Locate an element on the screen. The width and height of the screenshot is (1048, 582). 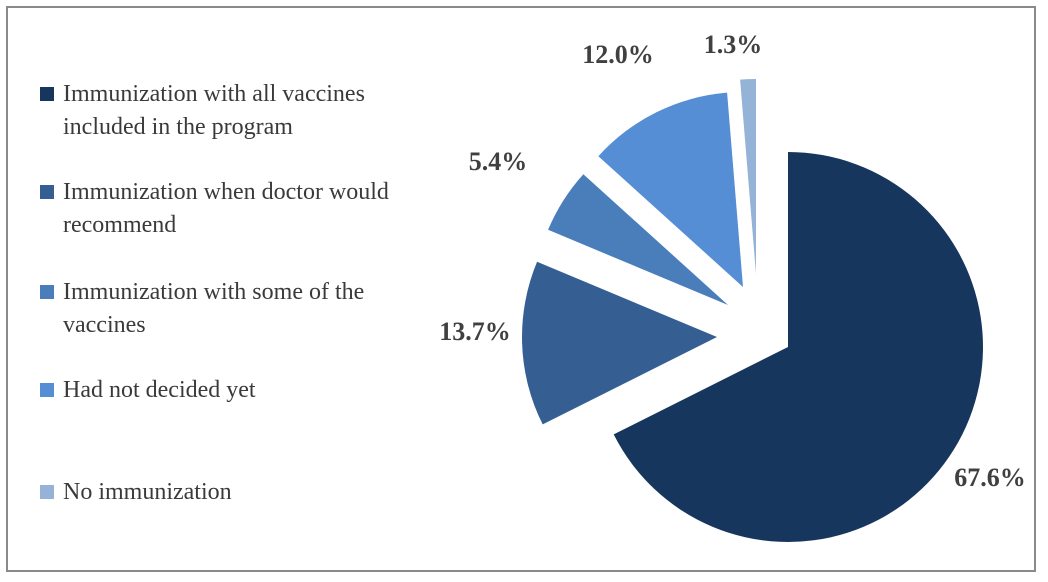
legend-label-doctor-recommend: Immunization when doctor would recommend is located at coordinates (226, 208).